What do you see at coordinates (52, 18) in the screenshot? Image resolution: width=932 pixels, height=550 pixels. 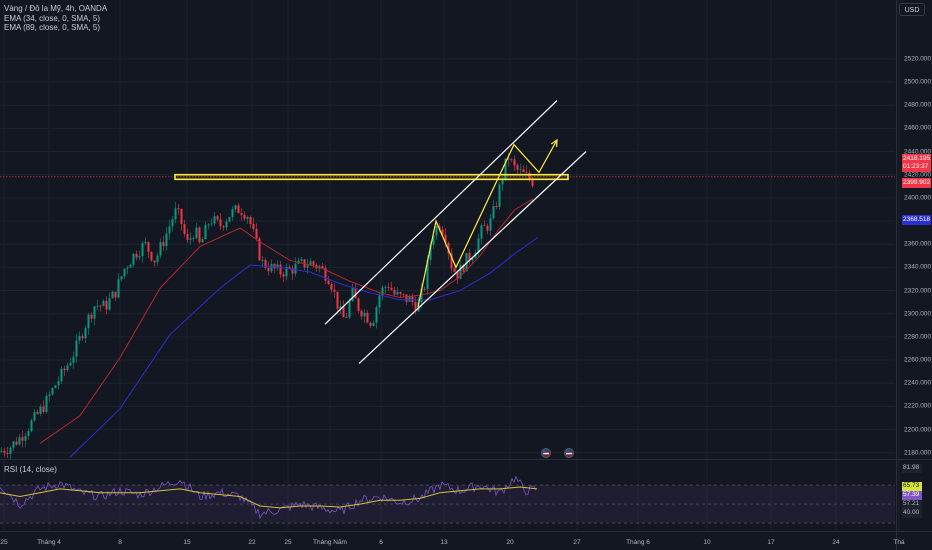 I see `ema-34-legend: EMA (34, close, 0, SMA, 5)` at bounding box center [52, 18].